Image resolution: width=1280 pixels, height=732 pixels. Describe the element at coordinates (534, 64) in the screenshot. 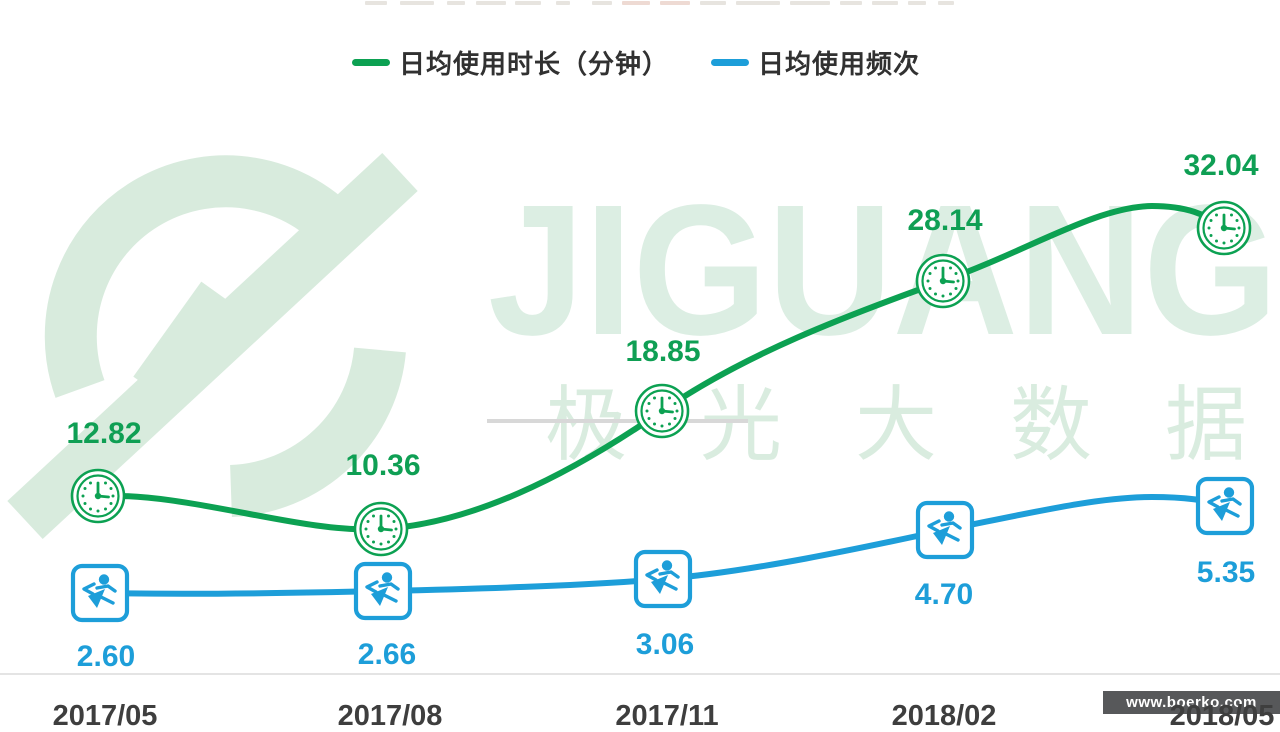

I see `legend-label-duration: 日均使用时长（分钟）` at that location.